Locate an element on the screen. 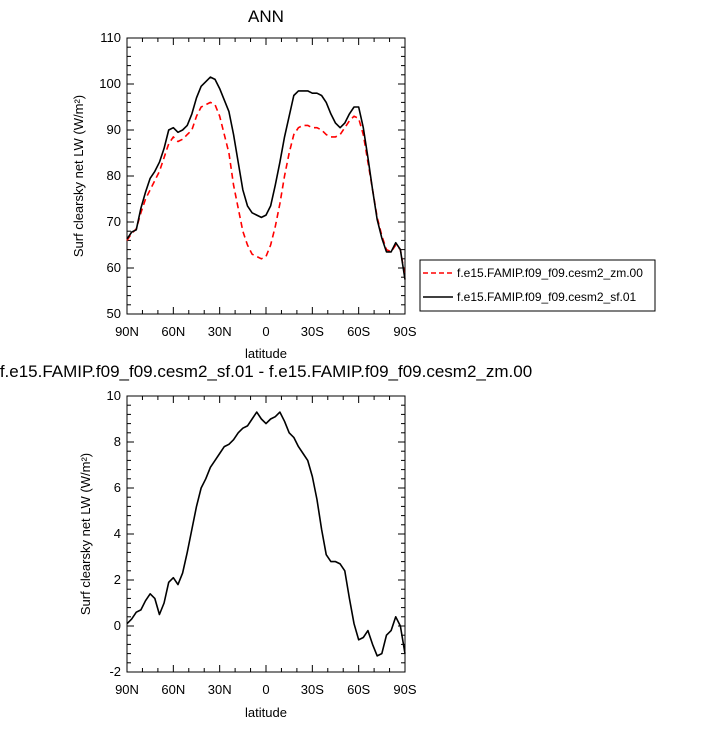  y-tick-labels: -2 0 2 4 6 8 10 is located at coordinates (114, 533).